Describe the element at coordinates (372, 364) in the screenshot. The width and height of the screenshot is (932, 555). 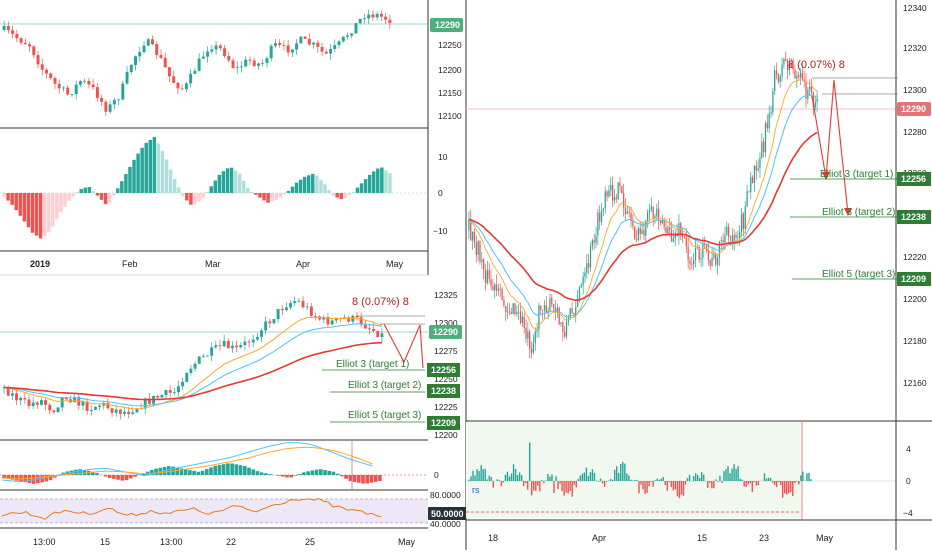
I see `target-label-1: Elliot 3 (target 1)` at that location.